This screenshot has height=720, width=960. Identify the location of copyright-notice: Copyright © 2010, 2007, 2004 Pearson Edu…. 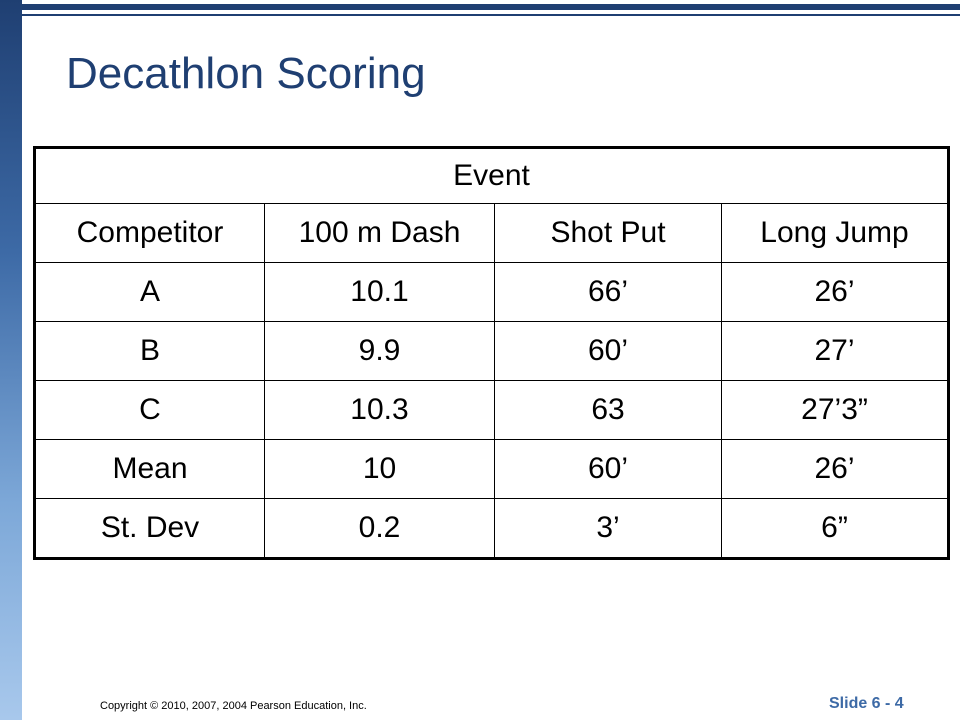
(233, 706).